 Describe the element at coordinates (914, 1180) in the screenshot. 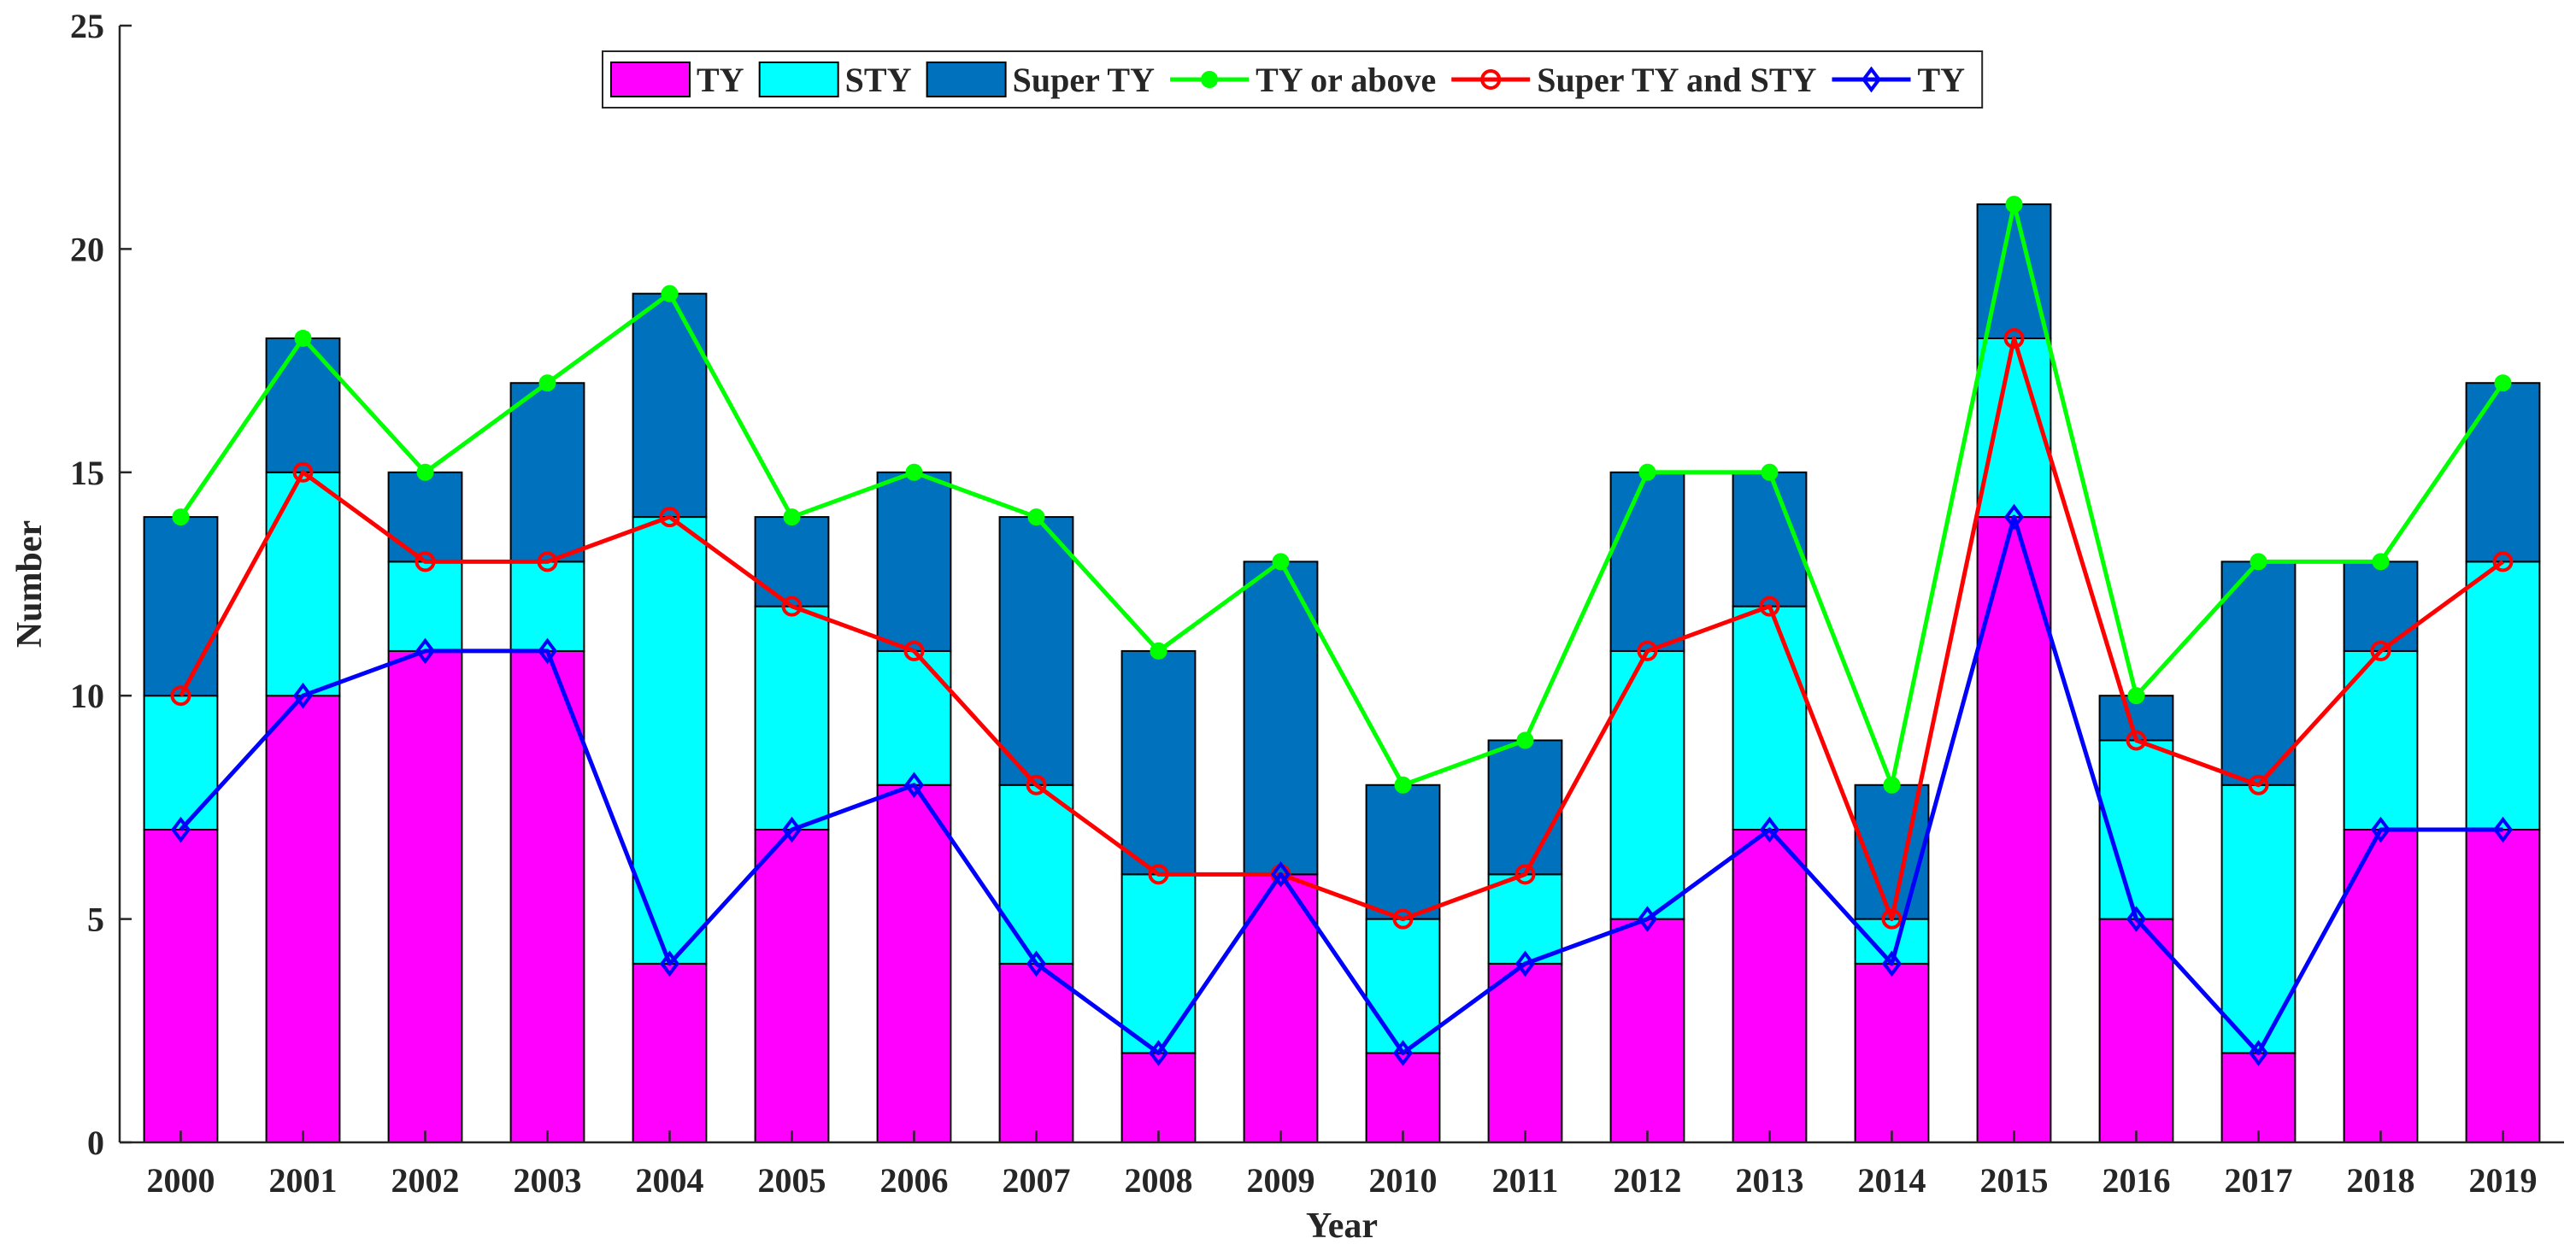

I see `x-tick-label-2006: 2006` at that location.